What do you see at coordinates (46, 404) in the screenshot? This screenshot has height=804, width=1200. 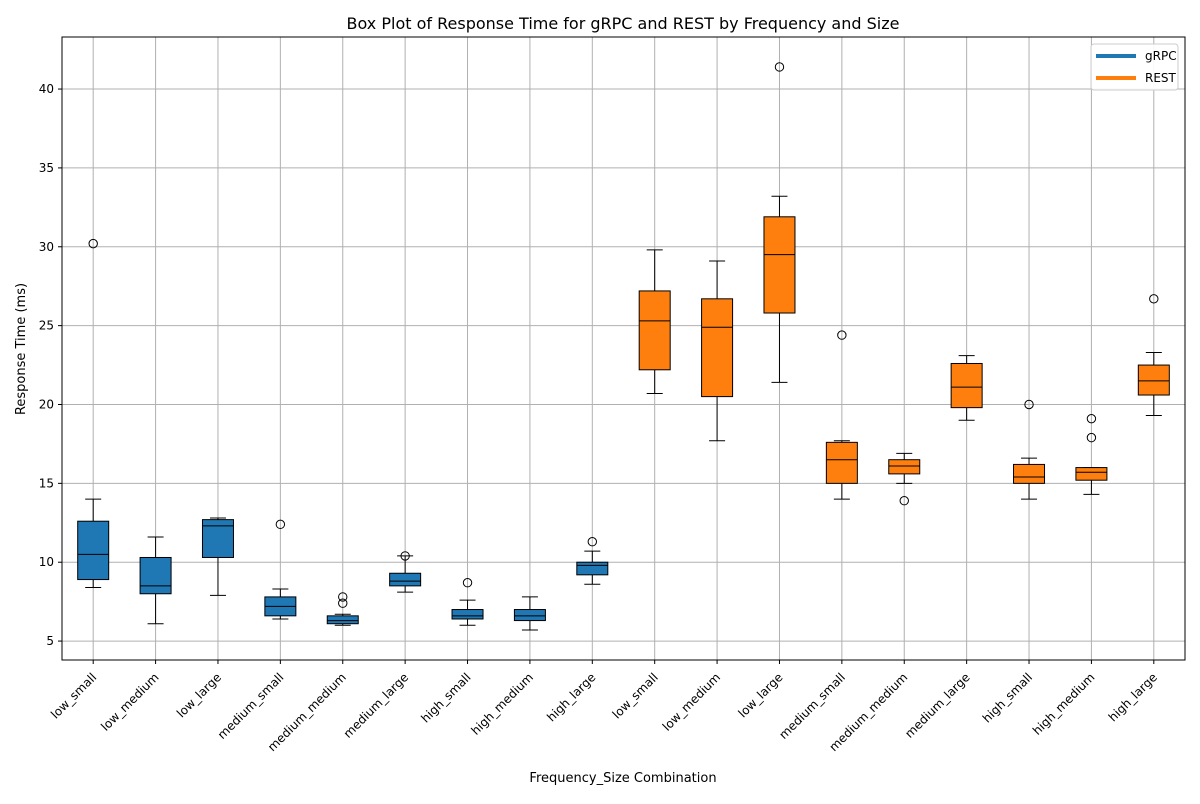 I see `y-tick-label: 20` at bounding box center [46, 404].